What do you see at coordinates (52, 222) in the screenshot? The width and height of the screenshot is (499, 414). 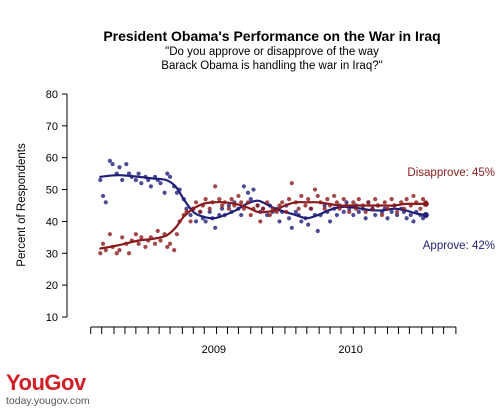 I see `y-tick-label-40: 40` at bounding box center [52, 222].